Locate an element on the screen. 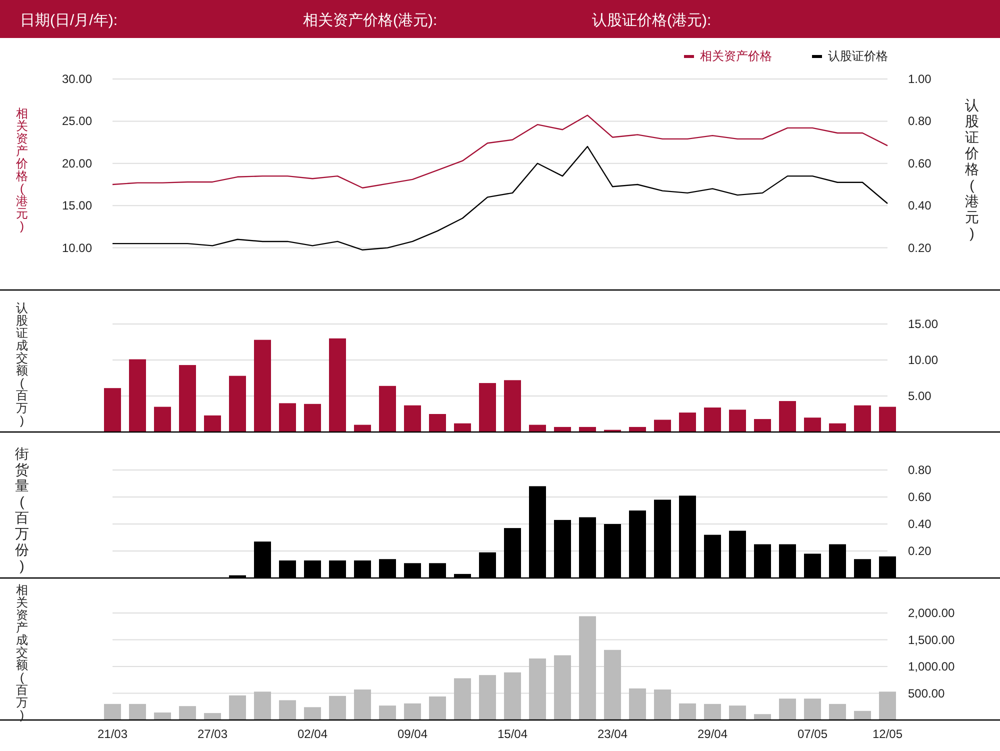 The image size is (1000, 751). y-axis-title: 街货量(百万份) is located at coordinates (22, 510).